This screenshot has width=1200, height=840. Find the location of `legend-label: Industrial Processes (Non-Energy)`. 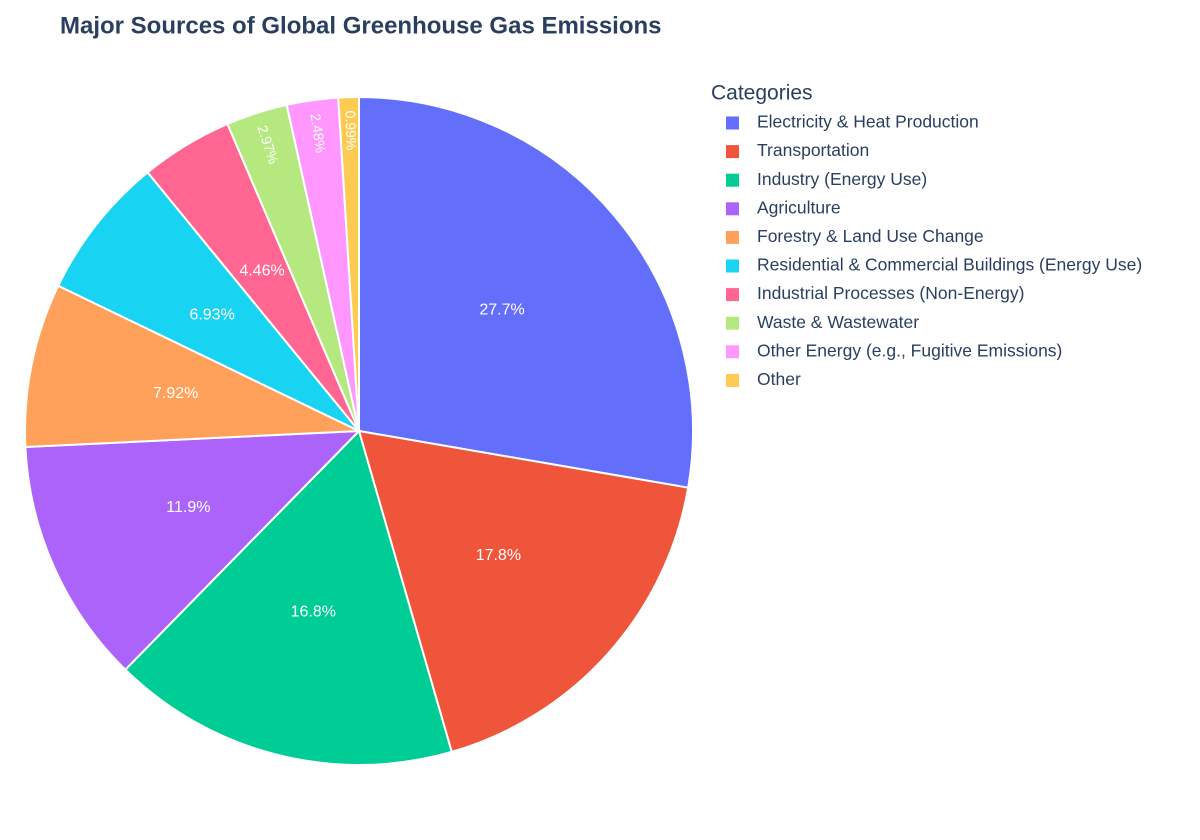

legend-label: Industrial Processes (Non-Energy) is located at coordinates (890, 293).